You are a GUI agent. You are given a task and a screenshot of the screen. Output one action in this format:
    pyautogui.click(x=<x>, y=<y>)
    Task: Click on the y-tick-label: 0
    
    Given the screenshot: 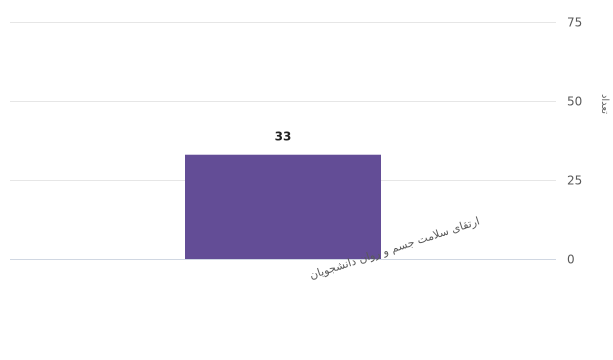 What is the action you would take?
    pyautogui.click(x=571, y=260)
    